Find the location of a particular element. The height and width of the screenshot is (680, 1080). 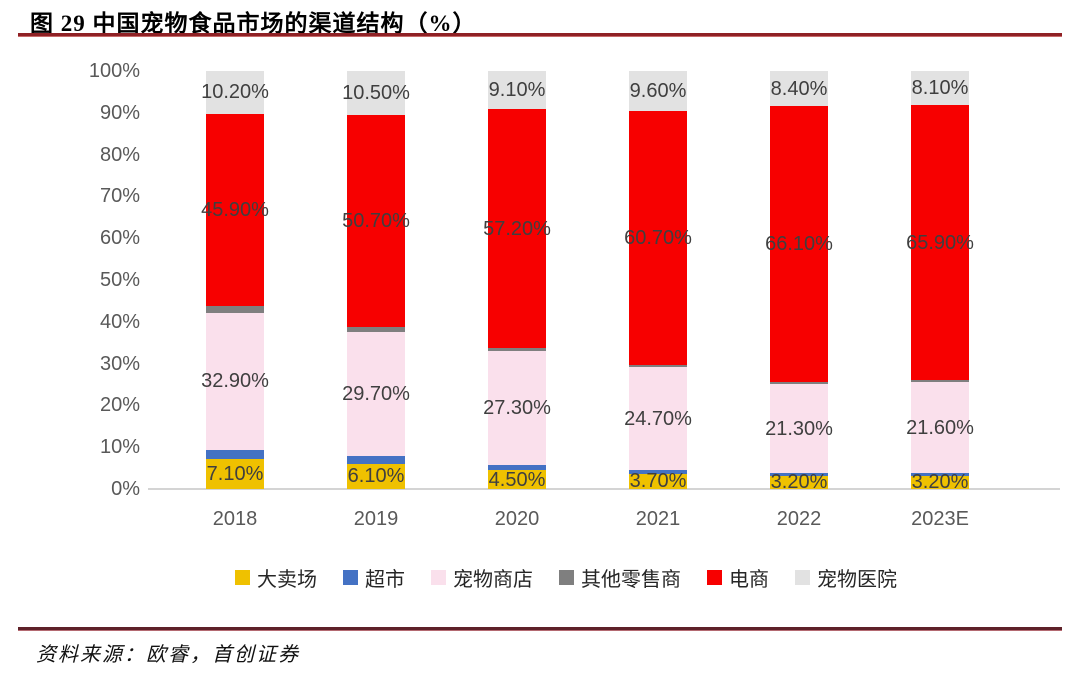

legend-item-电商: 电商 is located at coordinates (738, 577).